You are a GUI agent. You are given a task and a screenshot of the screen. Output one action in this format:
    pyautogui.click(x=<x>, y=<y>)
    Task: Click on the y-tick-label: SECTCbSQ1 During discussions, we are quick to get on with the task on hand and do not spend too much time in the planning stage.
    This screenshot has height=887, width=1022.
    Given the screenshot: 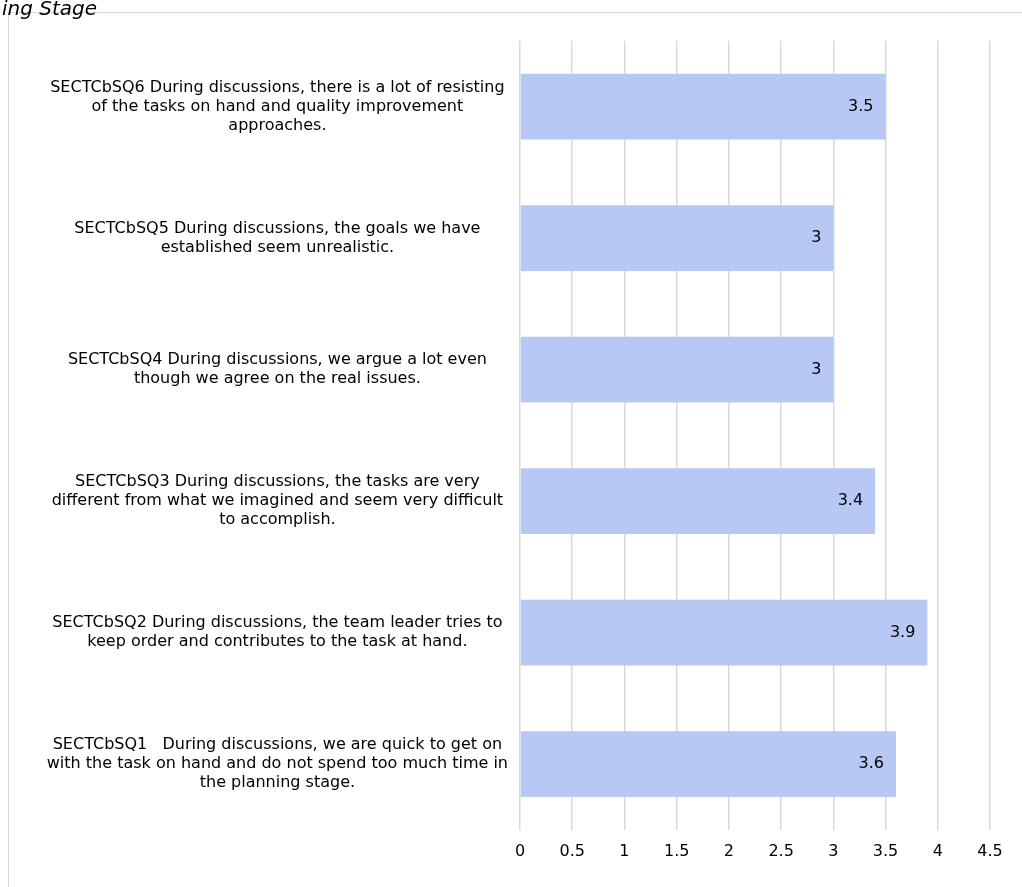 What is the action you would take?
    pyautogui.click(x=277, y=763)
    